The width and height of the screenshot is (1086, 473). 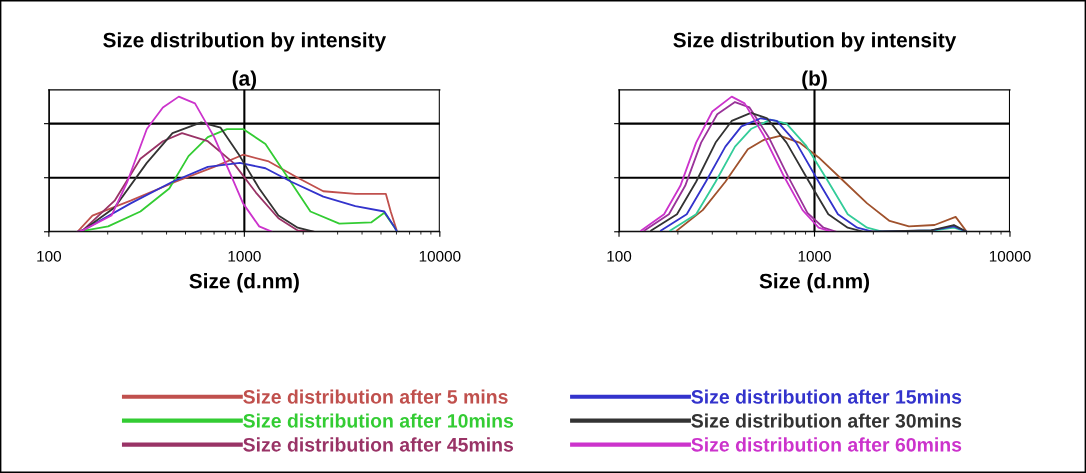 What do you see at coordinates (378, 420) in the screenshot?
I see `text: Size distribution after 10mins` at bounding box center [378, 420].